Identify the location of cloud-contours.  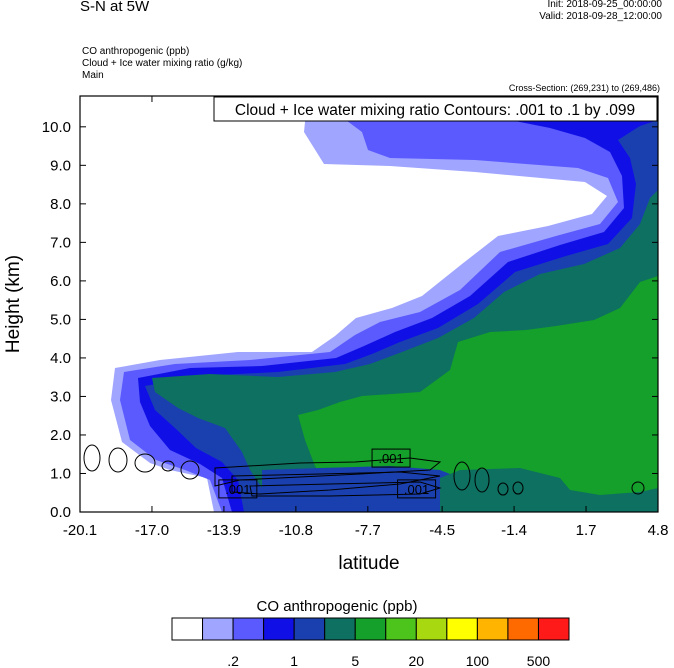
(364, 470).